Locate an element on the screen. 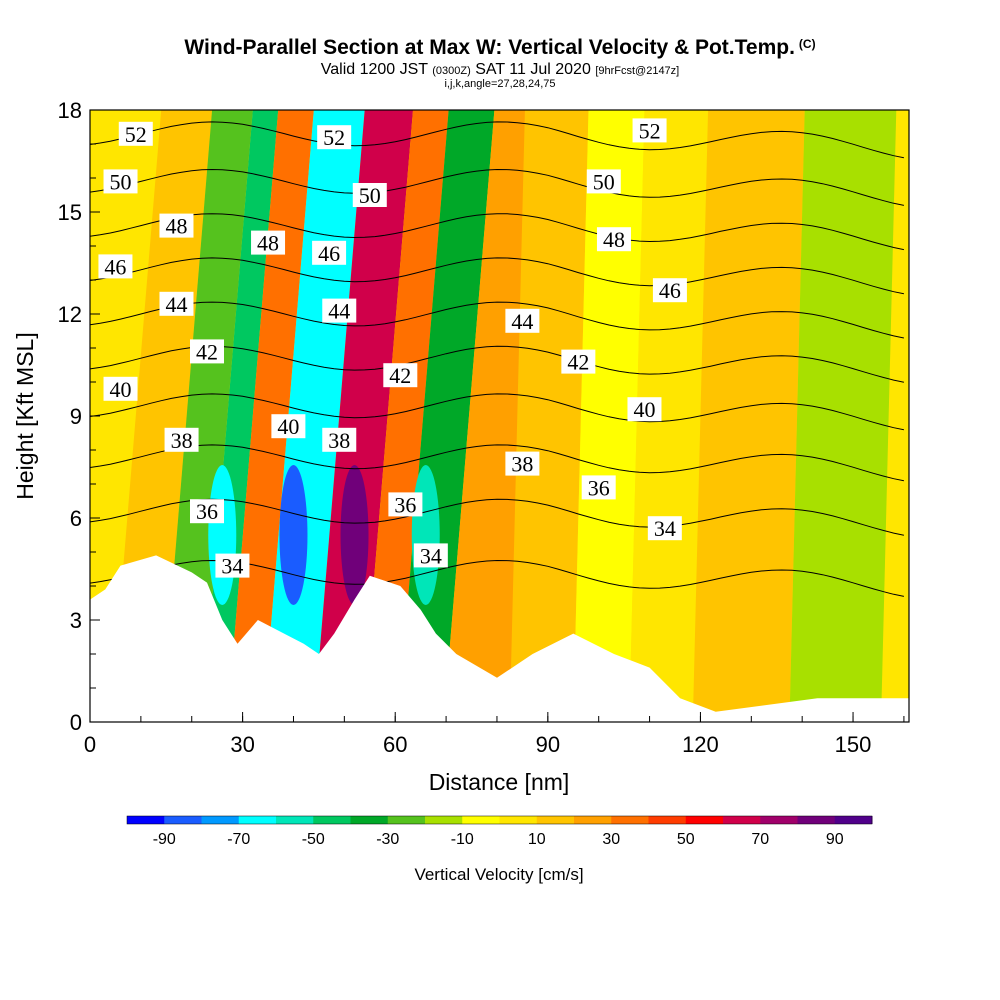 The height and width of the screenshot is (1000, 1000). colorbar-tick-label: 50 is located at coordinates (686, 839).